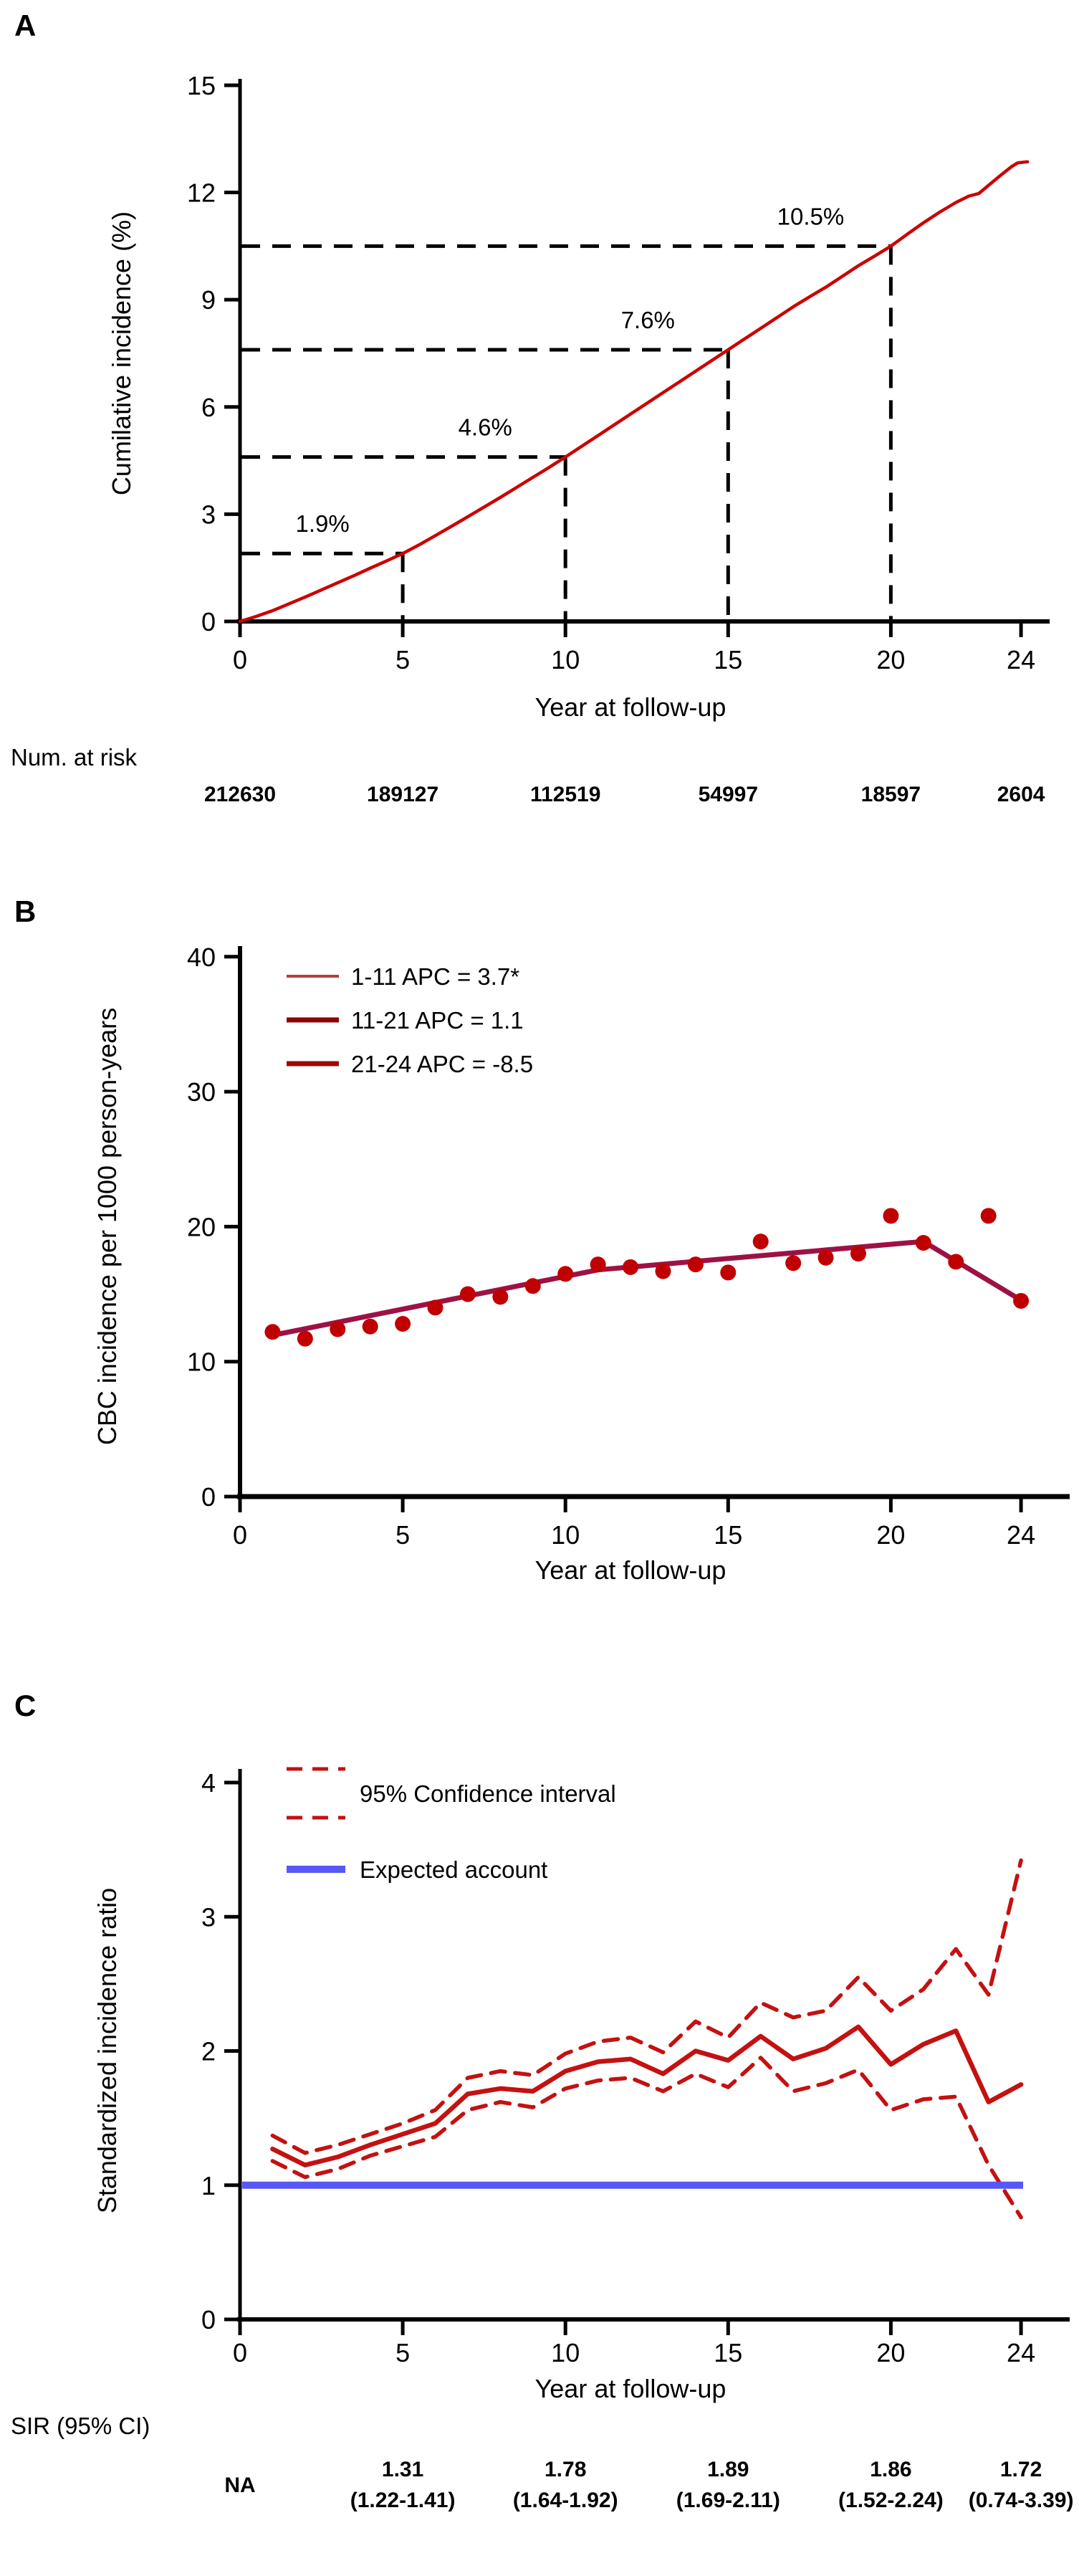  I want to click on risk-count: 112519, so click(565, 794).